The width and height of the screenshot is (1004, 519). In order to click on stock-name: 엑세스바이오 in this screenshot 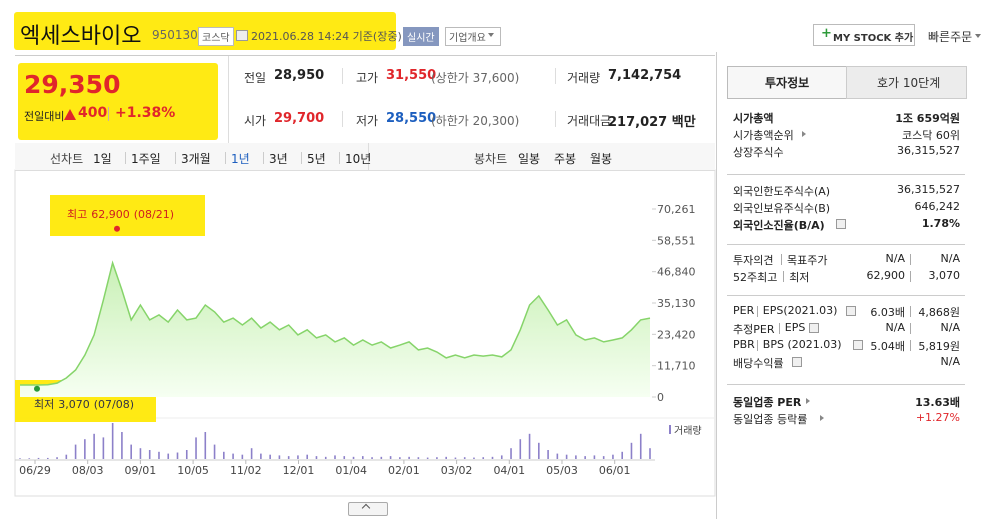, I will do `click(81, 36)`.